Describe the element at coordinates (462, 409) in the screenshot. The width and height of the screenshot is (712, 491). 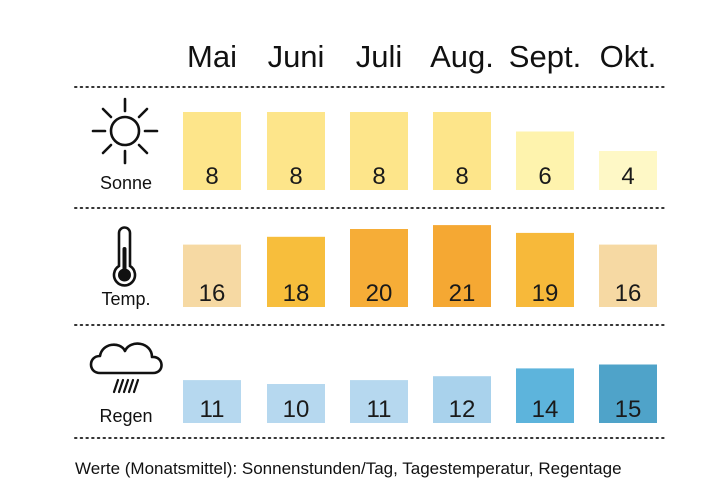
I see `rain-value-label: 12` at that location.